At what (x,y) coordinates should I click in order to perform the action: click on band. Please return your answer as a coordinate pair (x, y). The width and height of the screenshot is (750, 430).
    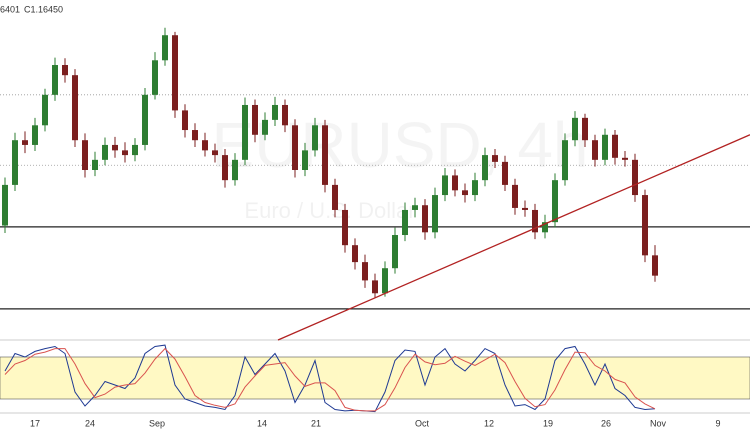
    Looking at the image, I should click on (375, 378).